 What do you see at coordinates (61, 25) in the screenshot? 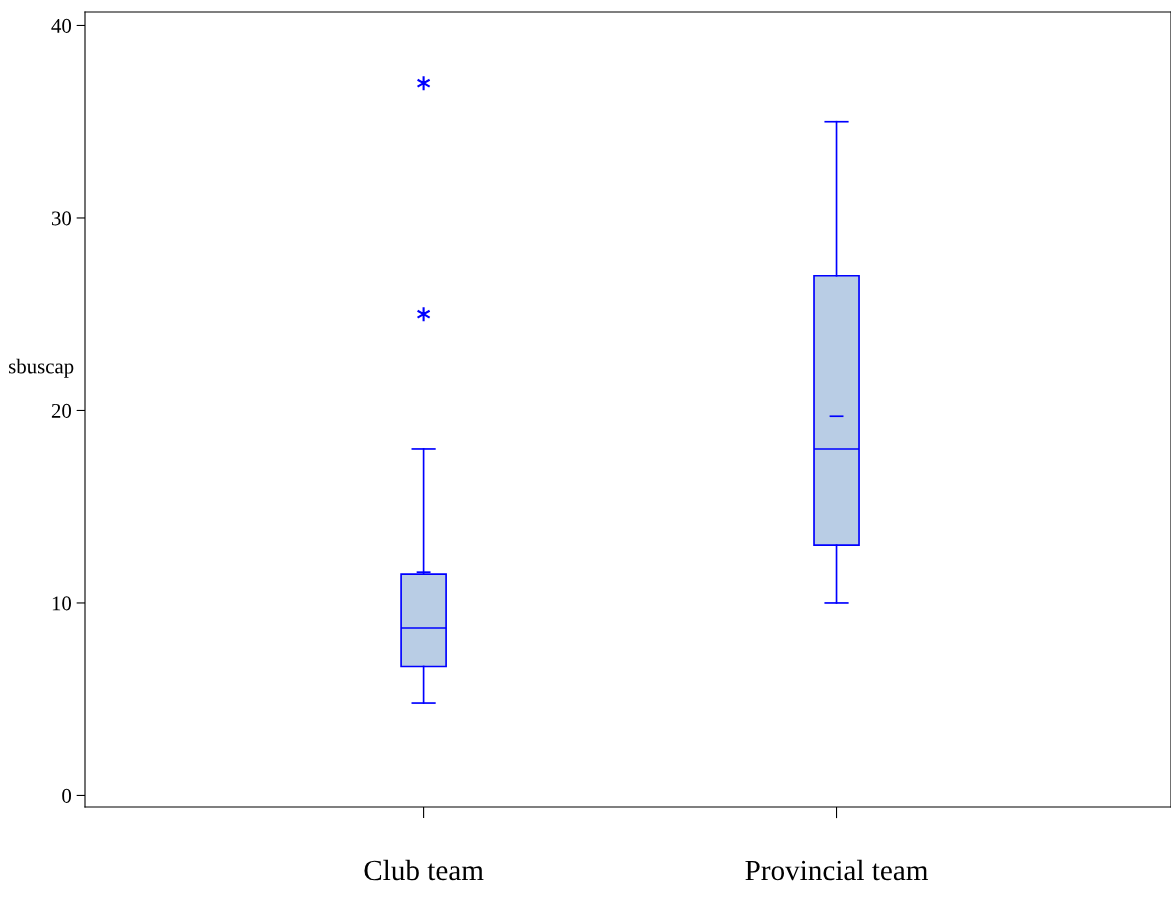
I see `y-tick-label: 40` at bounding box center [61, 25].